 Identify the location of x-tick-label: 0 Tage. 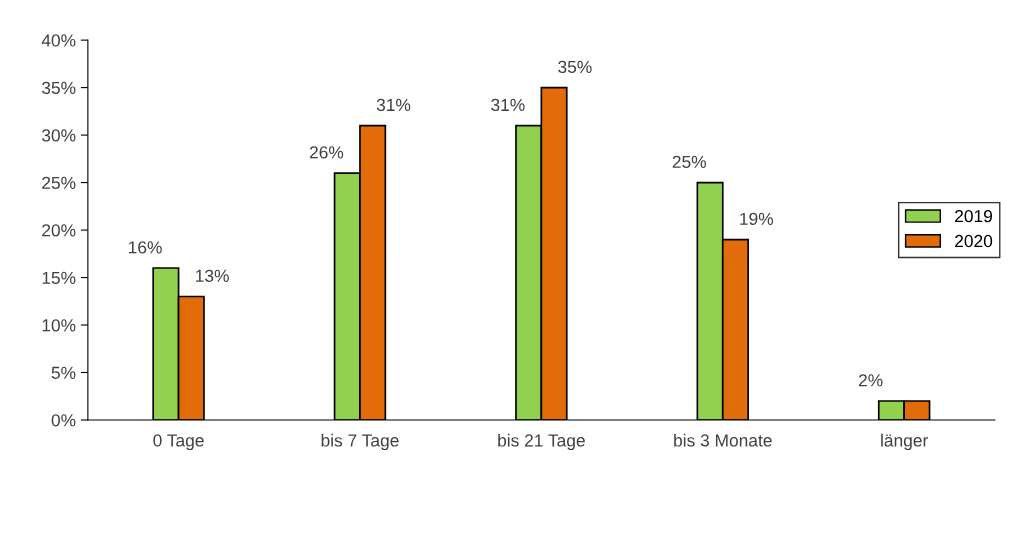
(178, 442).